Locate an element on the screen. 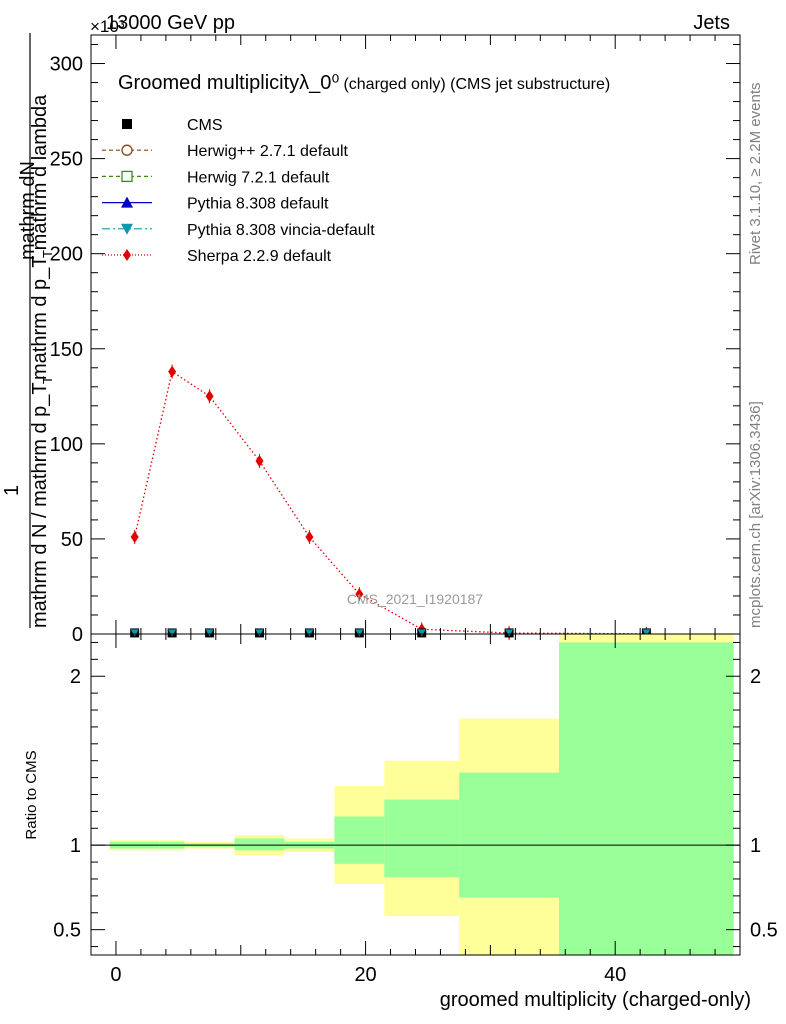  group-label: Jets is located at coordinates (711, 23).